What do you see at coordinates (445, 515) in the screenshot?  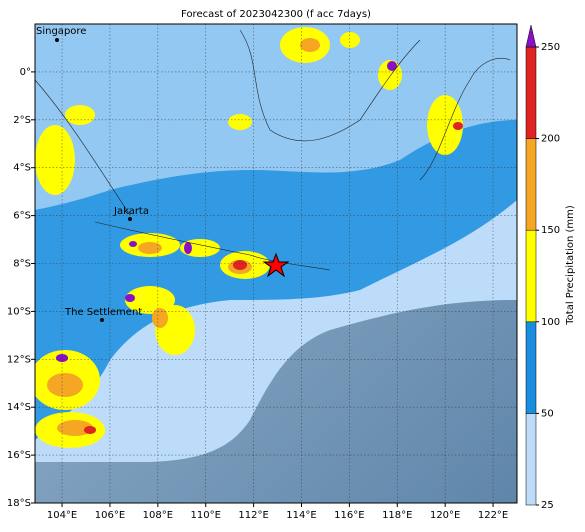 I see `lon-tick-label: 120°E` at bounding box center [445, 515].